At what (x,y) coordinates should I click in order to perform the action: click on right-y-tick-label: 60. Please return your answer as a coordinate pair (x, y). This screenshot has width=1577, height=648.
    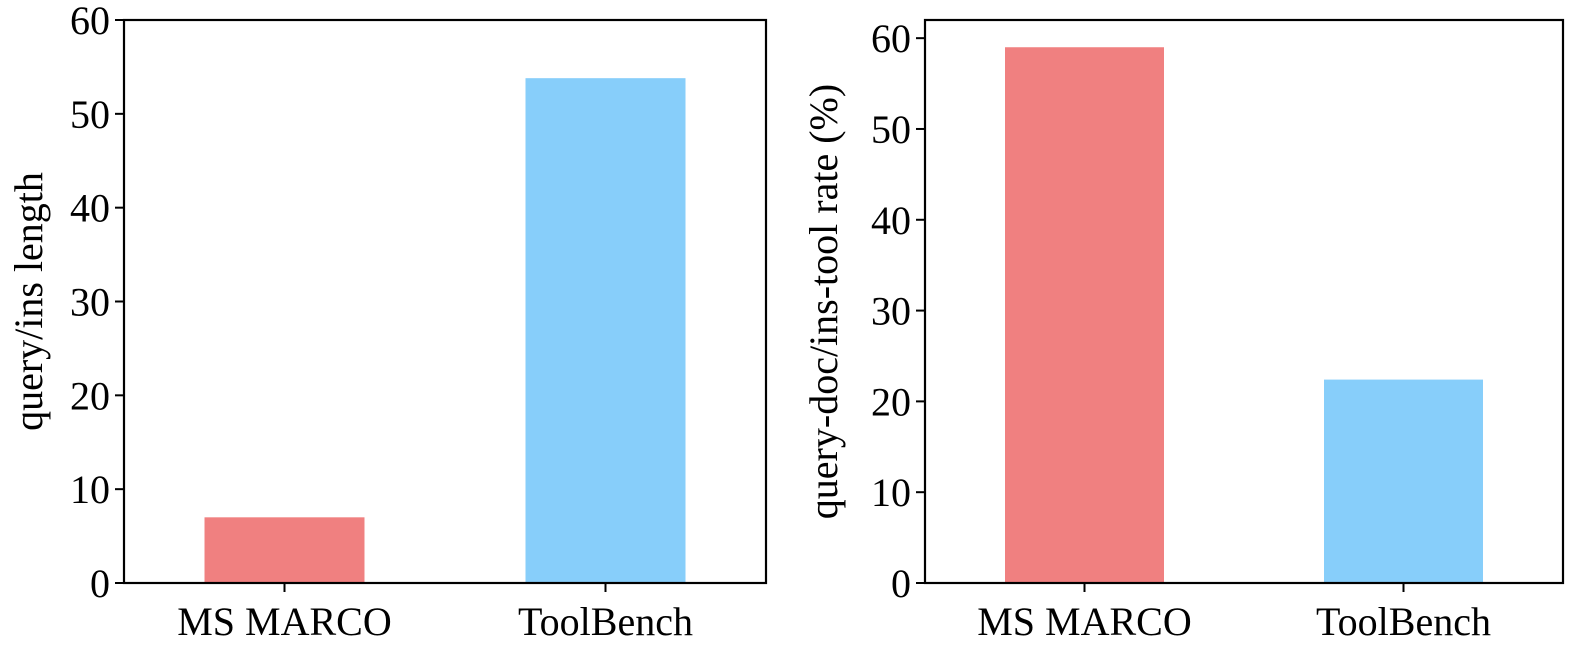
    Looking at the image, I should click on (891, 38).